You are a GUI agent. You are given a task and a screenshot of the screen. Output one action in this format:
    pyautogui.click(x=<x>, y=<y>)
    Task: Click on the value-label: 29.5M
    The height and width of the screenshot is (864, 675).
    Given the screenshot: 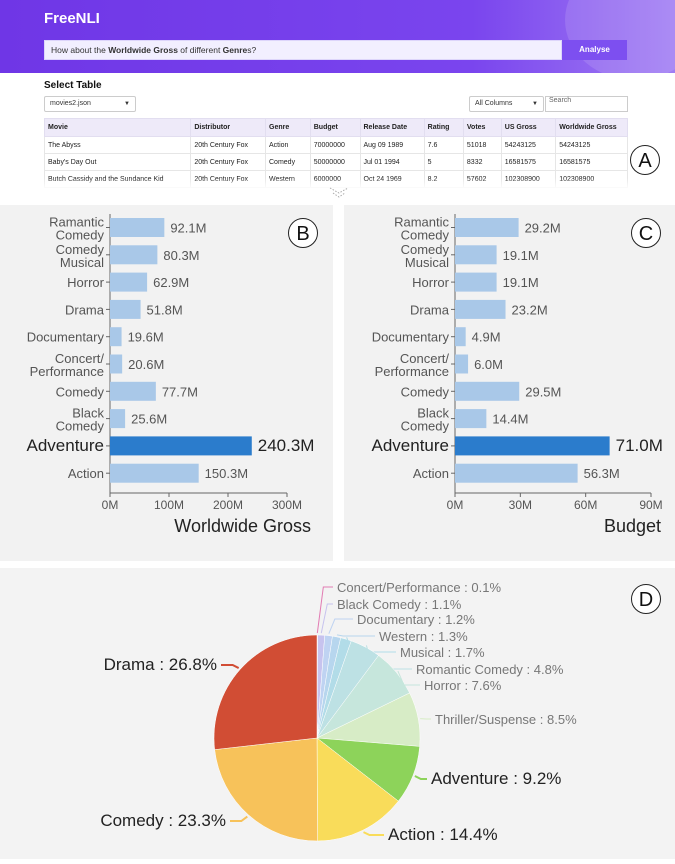 What is the action you would take?
    pyautogui.click(x=543, y=391)
    